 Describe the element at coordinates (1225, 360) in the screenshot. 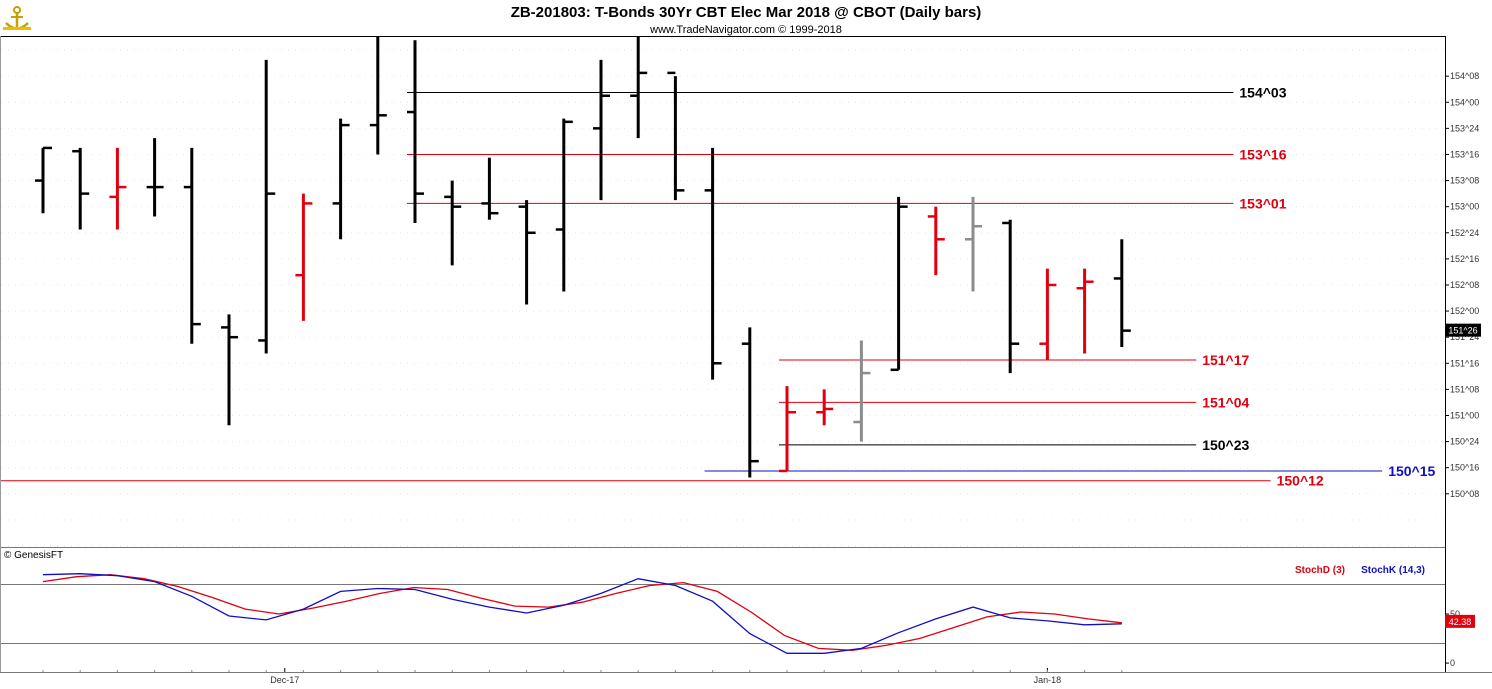

I see `level-label: 151^17` at that location.